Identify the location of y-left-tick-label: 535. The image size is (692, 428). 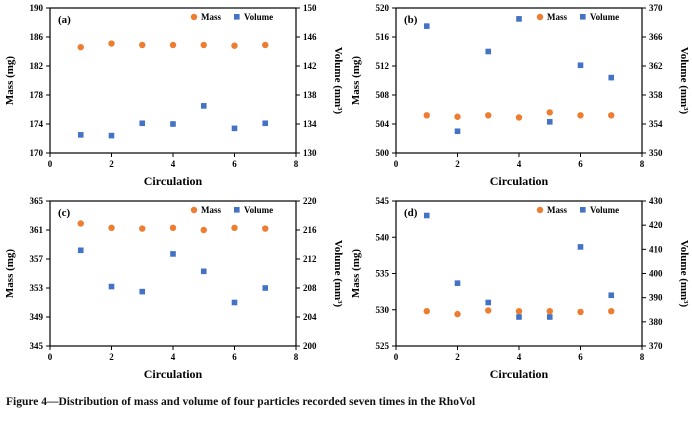
(383, 274).